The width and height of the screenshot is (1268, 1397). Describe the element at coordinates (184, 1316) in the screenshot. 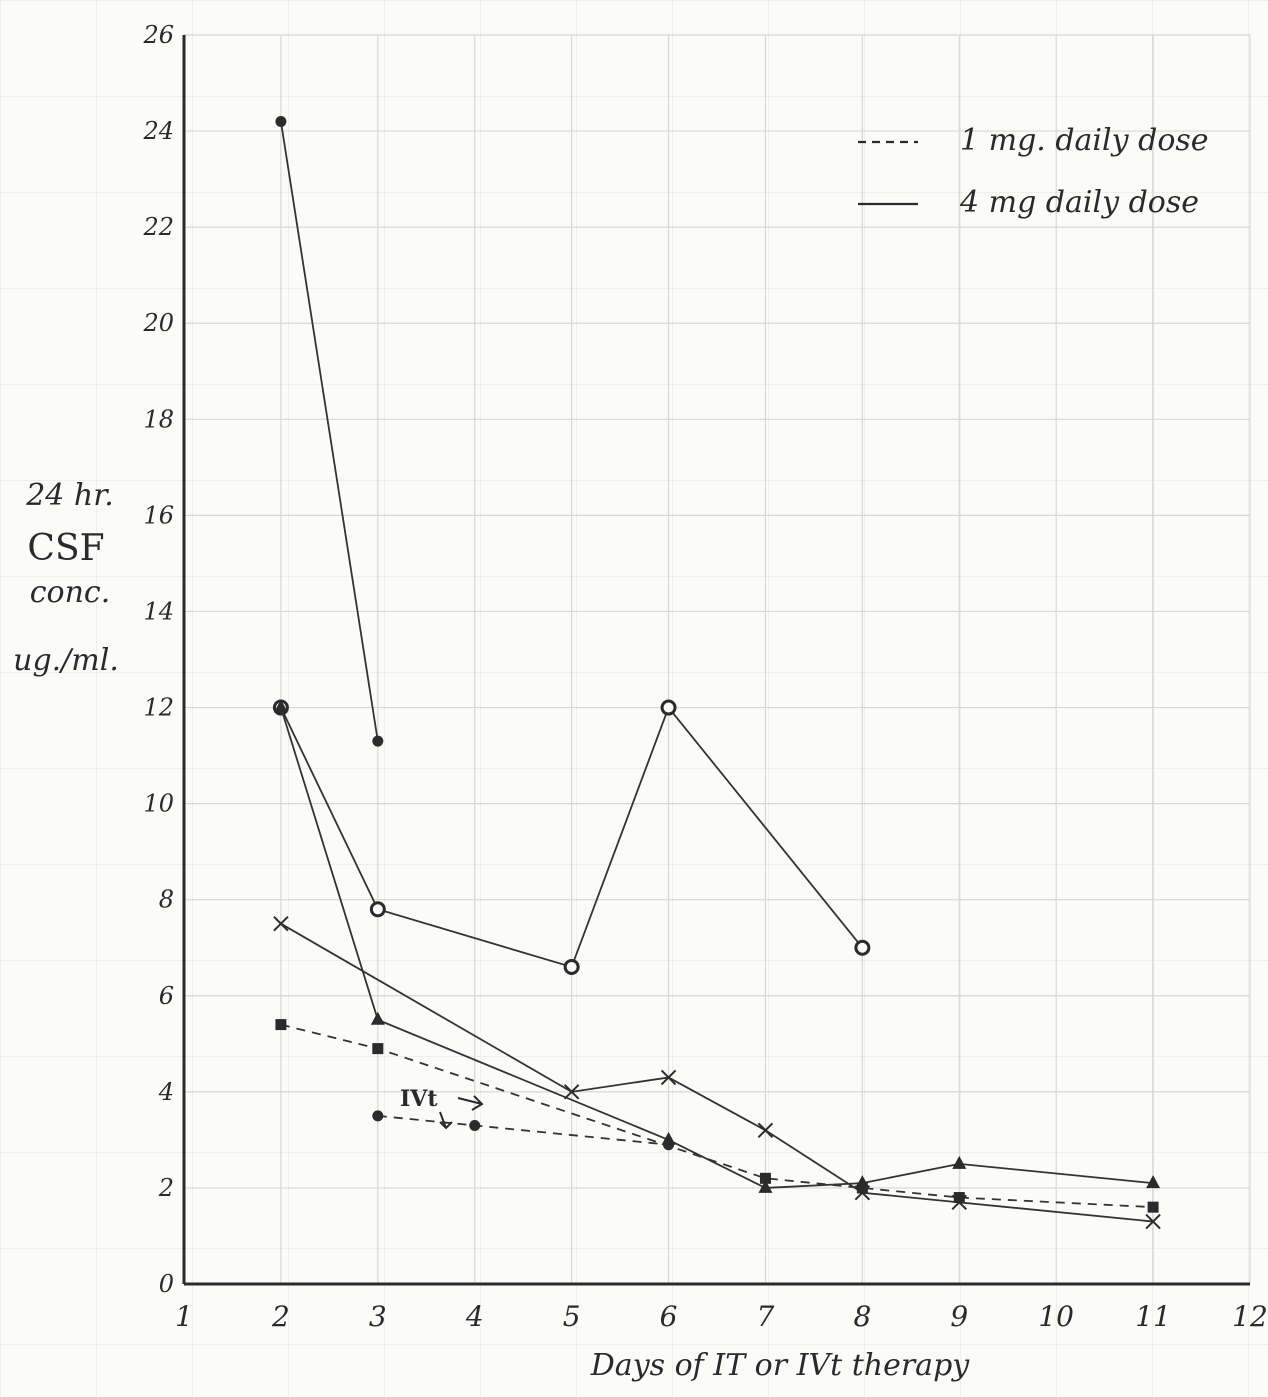

I see `x-tick-label: 1` at that location.